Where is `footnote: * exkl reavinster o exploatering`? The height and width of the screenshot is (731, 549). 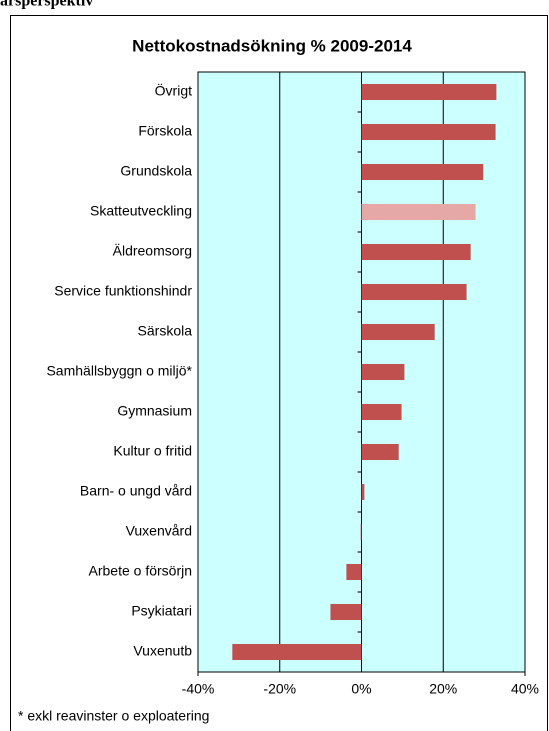
footnote: * exkl reavinster o exploatering is located at coordinates (113, 716).